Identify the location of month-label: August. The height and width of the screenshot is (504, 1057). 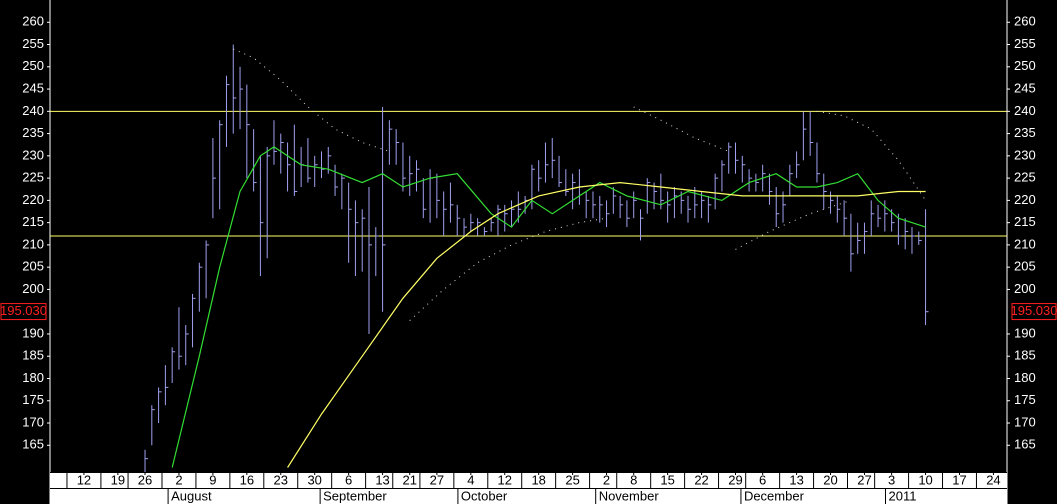
(191, 495).